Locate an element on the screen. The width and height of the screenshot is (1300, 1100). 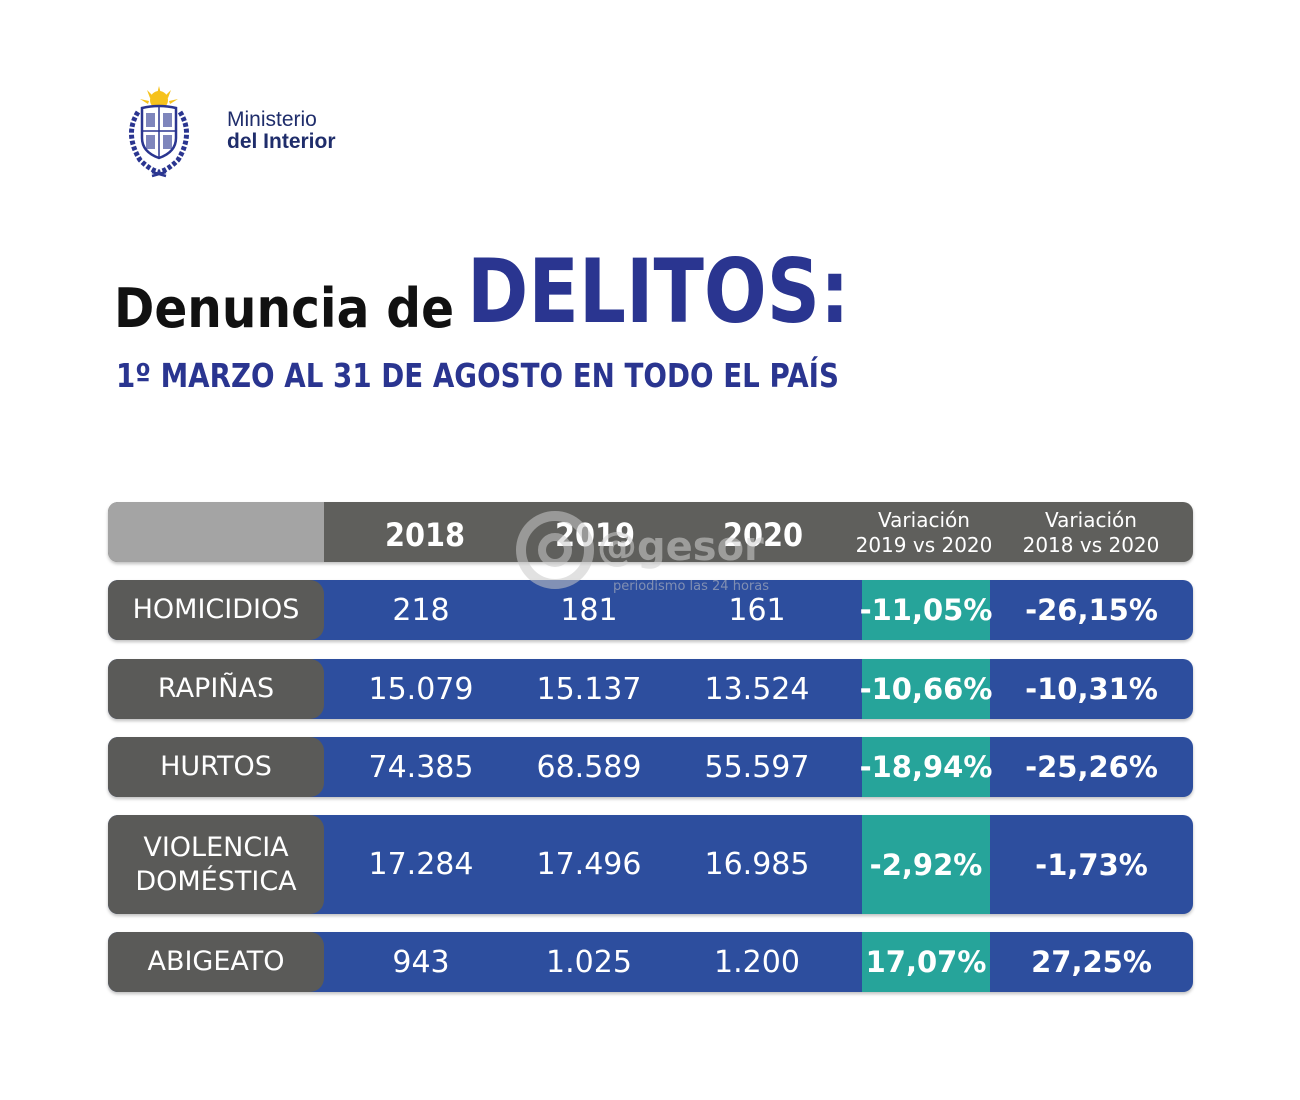
title-part2: DELITOS: is located at coordinates (658, 291).